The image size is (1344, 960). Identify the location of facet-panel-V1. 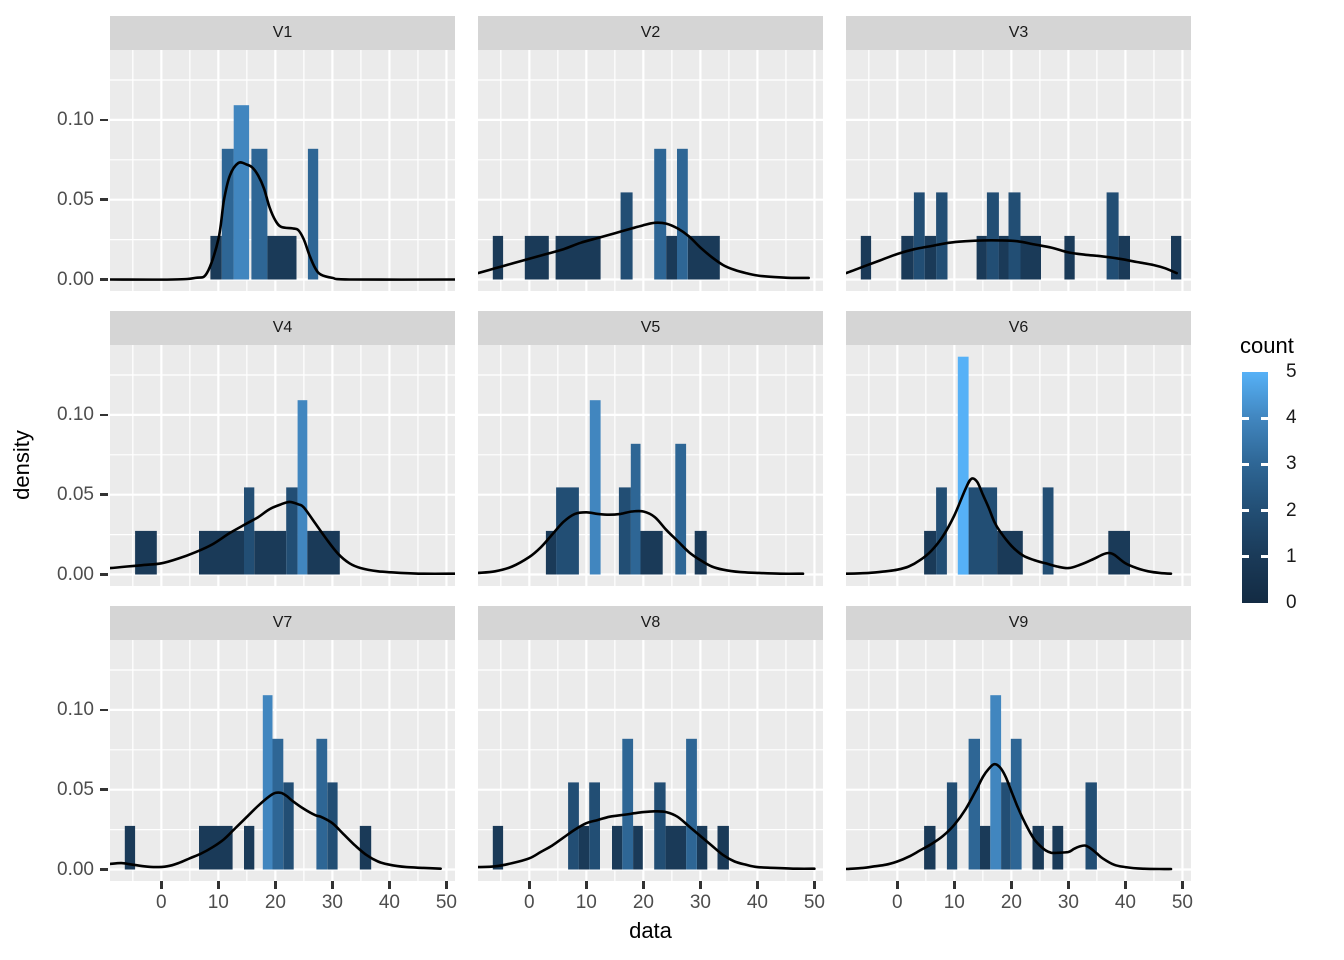
(282, 170).